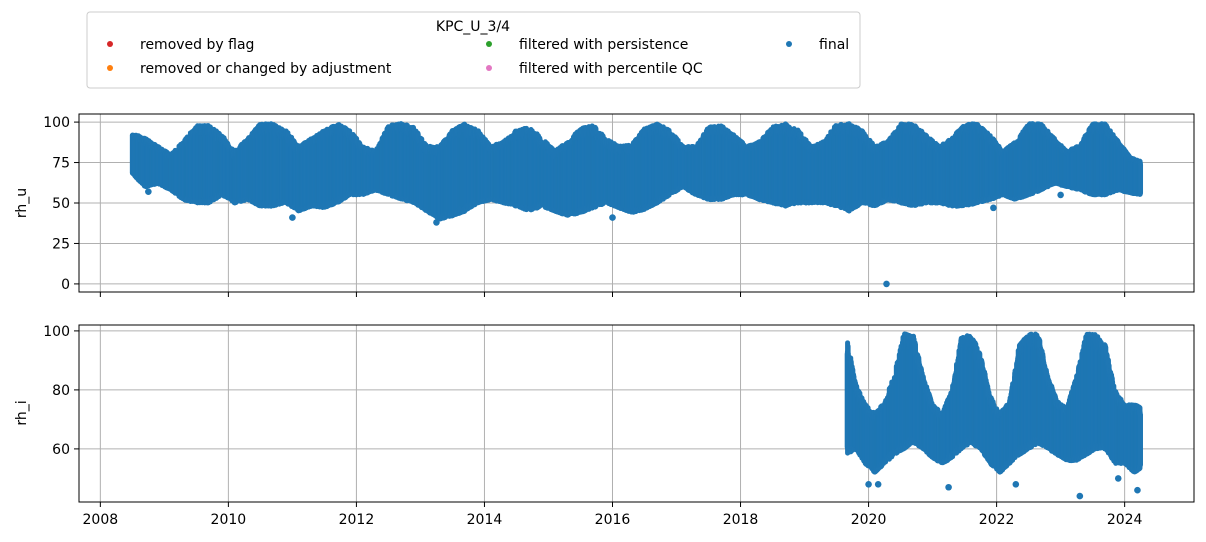 This screenshot has height=542, width=1206. I want to click on legend-label: filtered with persistence, so click(603, 45).